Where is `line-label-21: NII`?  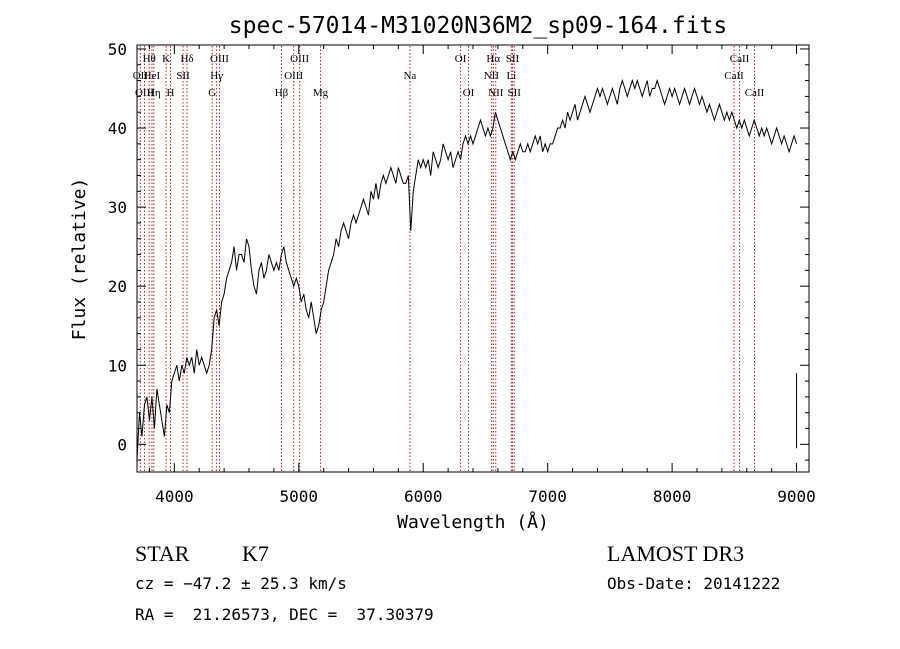
line-label-21: NII is located at coordinates (496, 93).